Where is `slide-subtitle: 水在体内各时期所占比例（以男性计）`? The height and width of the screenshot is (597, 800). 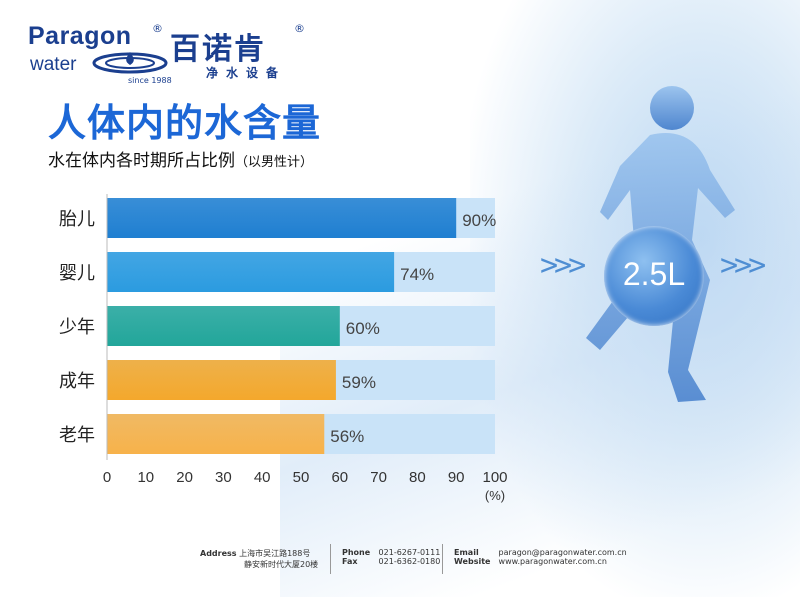
slide-subtitle: 水在体内各时期所占比例（以男性计） is located at coordinates (180, 158).